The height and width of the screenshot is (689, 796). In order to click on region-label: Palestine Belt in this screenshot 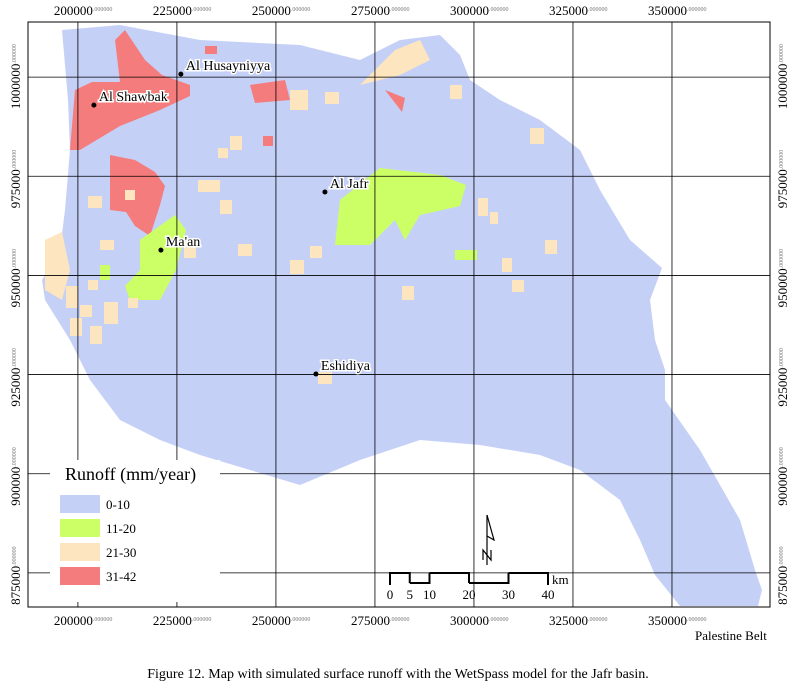, I will do `click(731, 635)`.